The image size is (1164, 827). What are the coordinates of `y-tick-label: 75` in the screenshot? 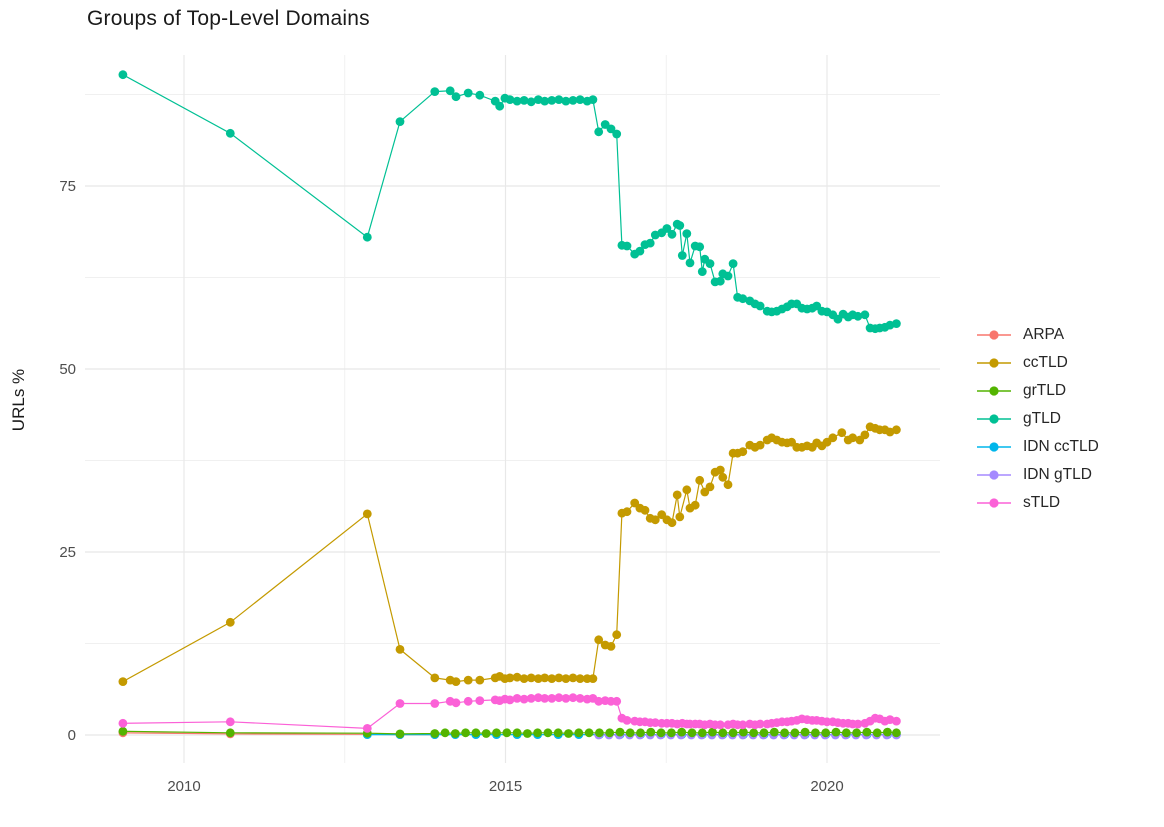 It's located at (67, 186).